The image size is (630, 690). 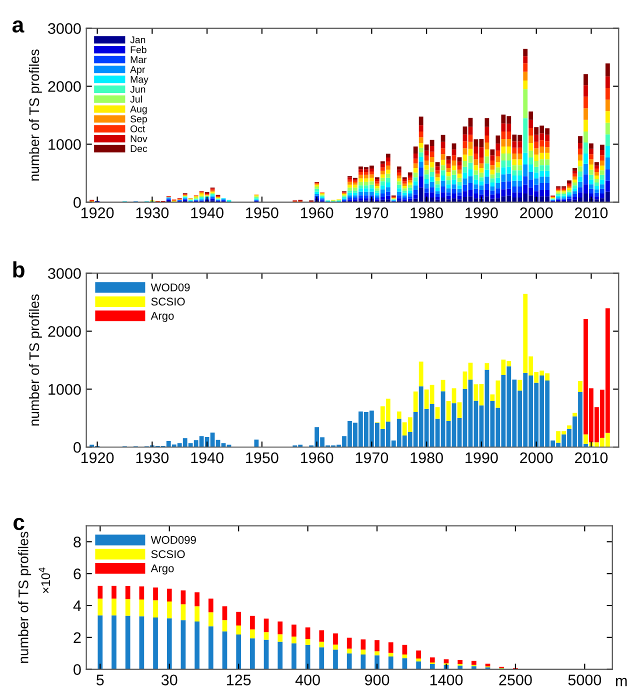 What do you see at coordinates (139, 80) in the screenshot?
I see `legend-label: May` at bounding box center [139, 80].